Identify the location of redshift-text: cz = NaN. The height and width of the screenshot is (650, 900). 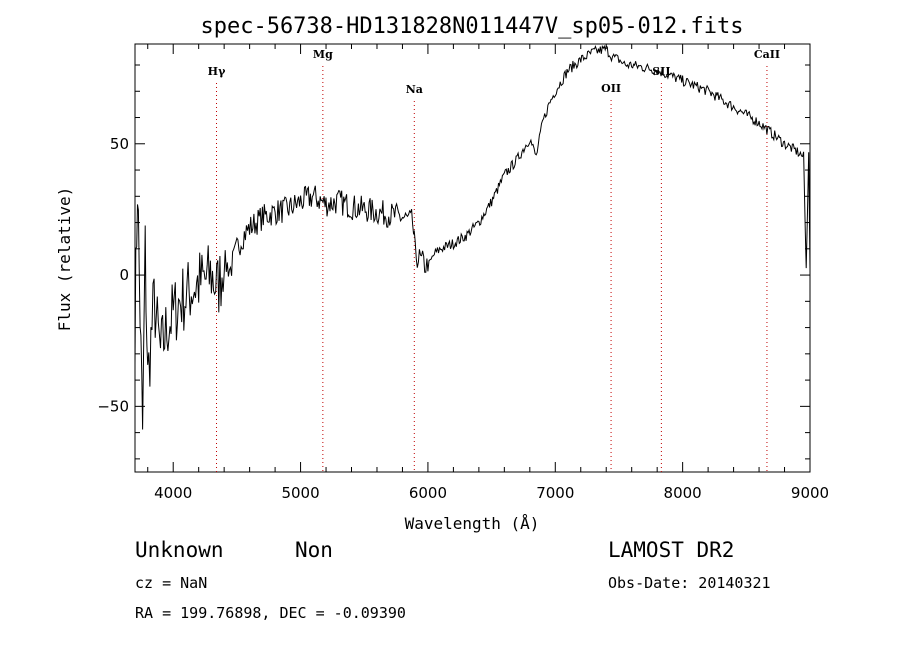
(171, 583).